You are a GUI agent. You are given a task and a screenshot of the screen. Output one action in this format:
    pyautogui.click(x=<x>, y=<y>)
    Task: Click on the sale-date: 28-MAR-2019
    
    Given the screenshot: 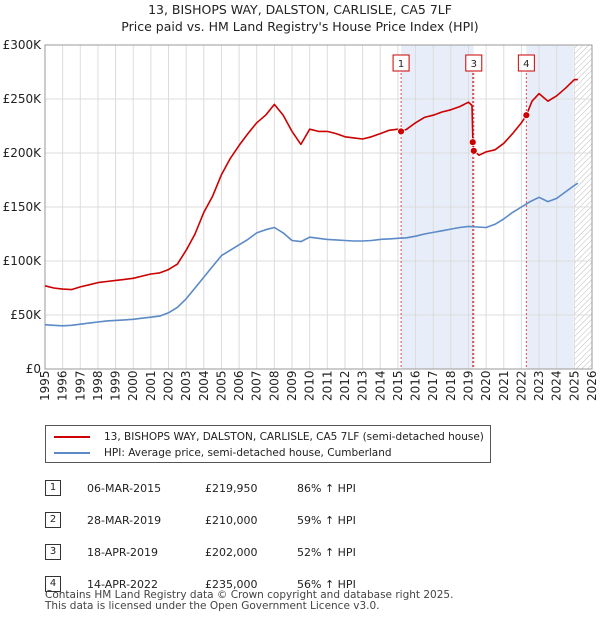 What is the action you would take?
    pyautogui.click(x=124, y=520)
    